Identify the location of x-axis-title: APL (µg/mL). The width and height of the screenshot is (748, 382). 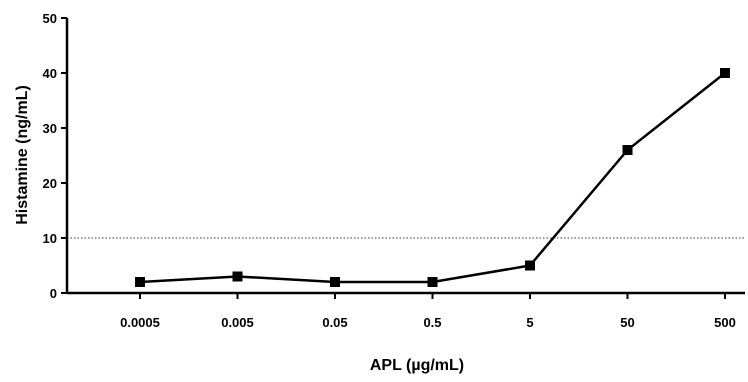
(417, 365).